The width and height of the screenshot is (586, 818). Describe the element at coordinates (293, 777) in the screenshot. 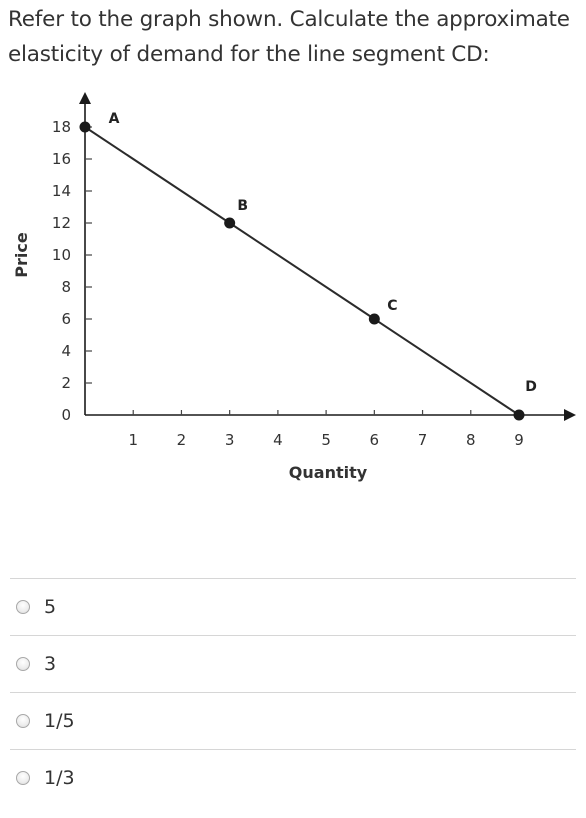

I see `answer-option-4: 1/3` at that location.